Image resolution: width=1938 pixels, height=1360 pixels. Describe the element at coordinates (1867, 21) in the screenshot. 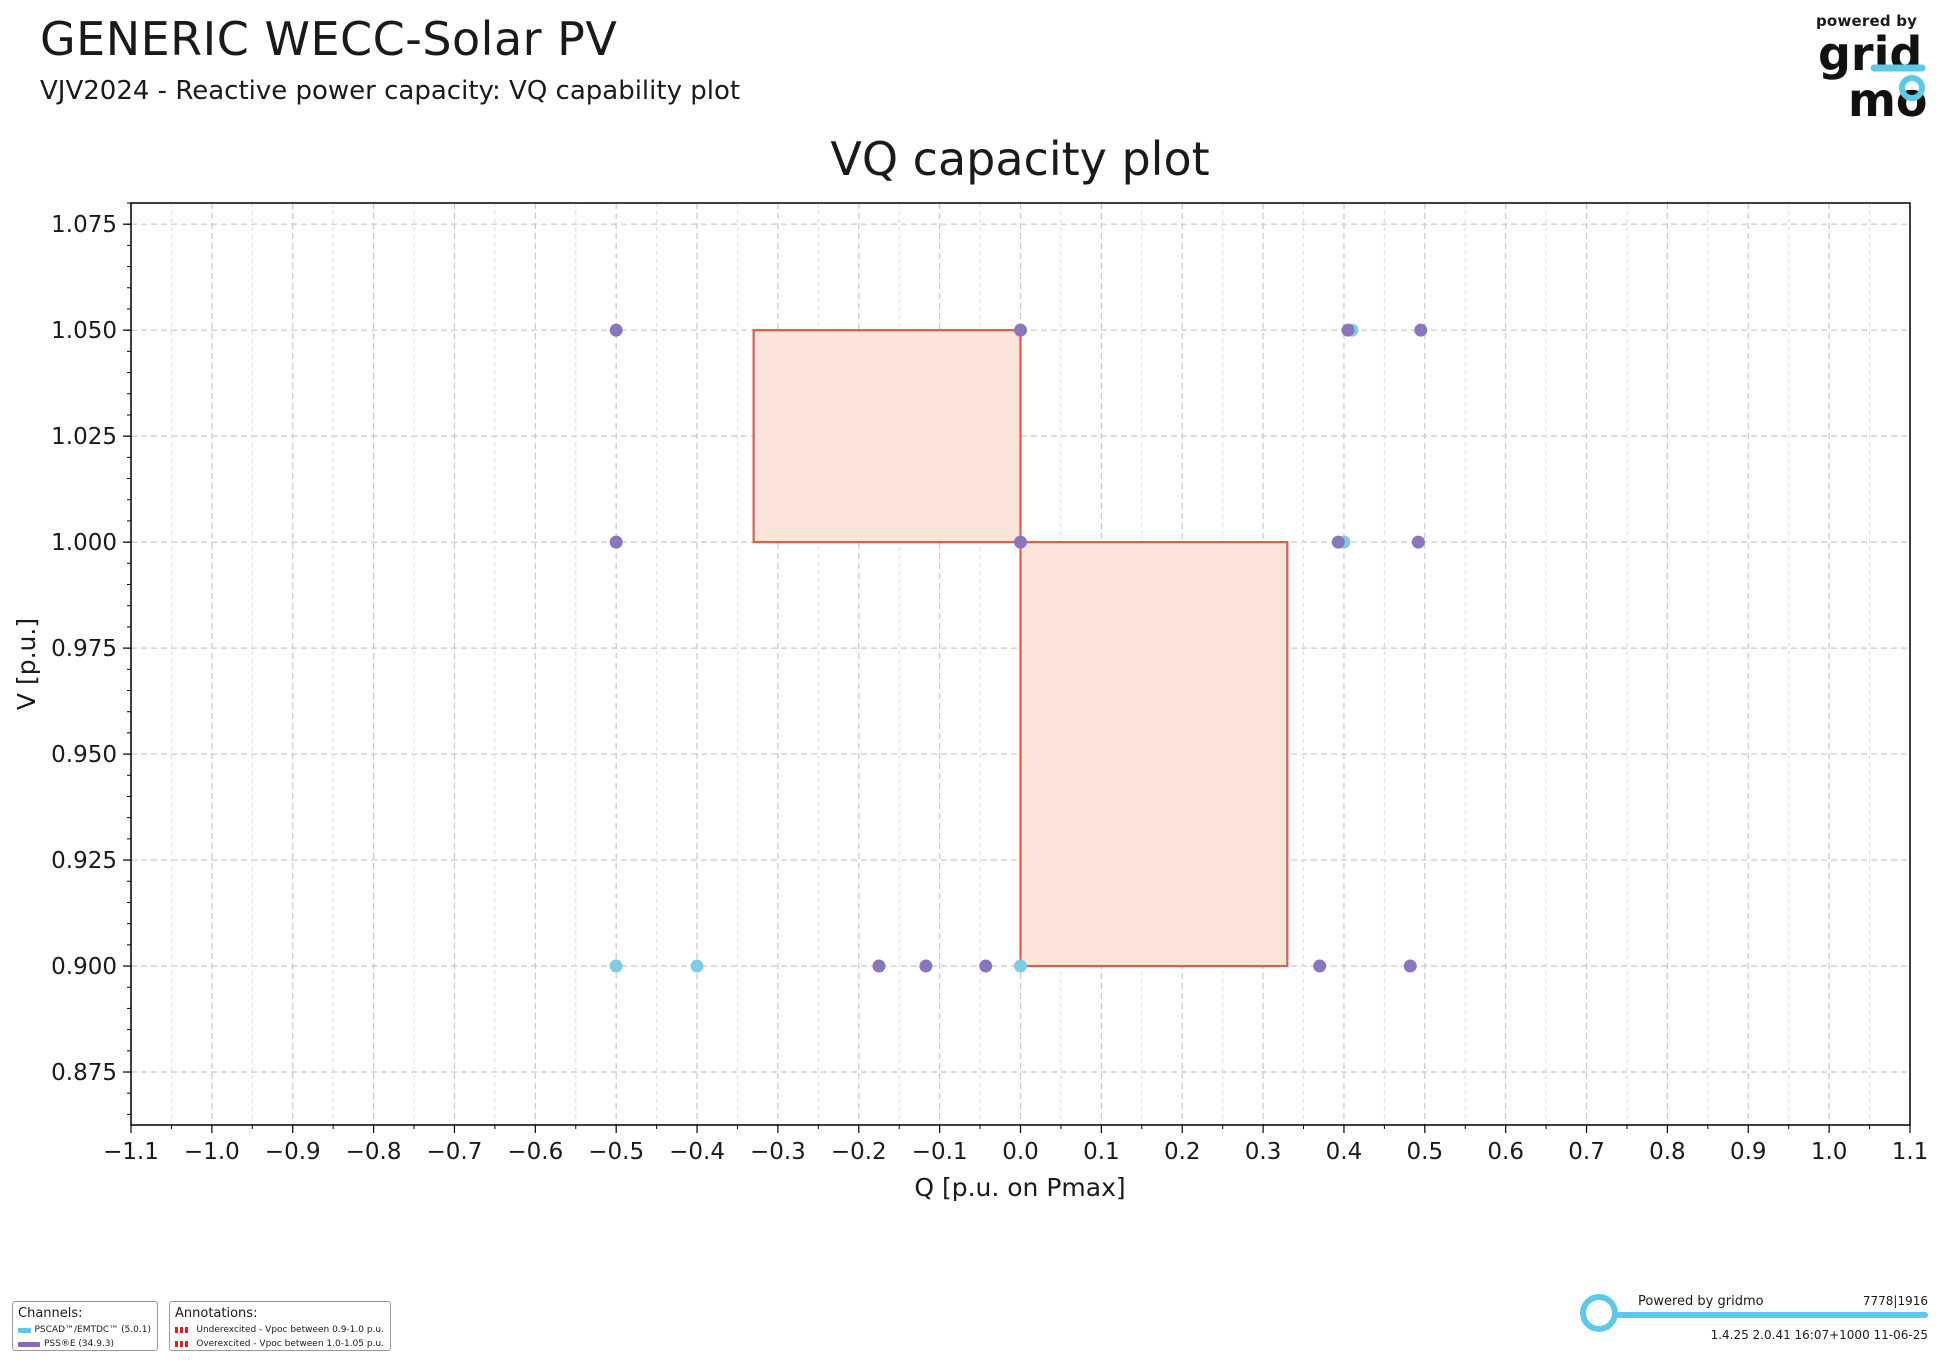

I see `logo-powered-by: powered by` at that location.